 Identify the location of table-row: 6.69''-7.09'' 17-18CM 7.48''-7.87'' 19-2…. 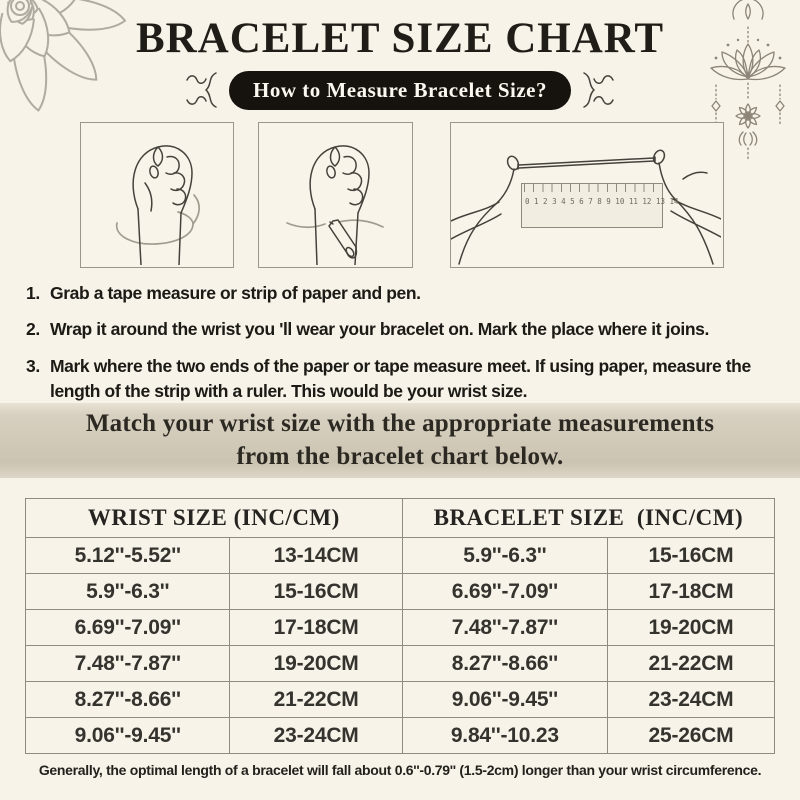
(400, 627).